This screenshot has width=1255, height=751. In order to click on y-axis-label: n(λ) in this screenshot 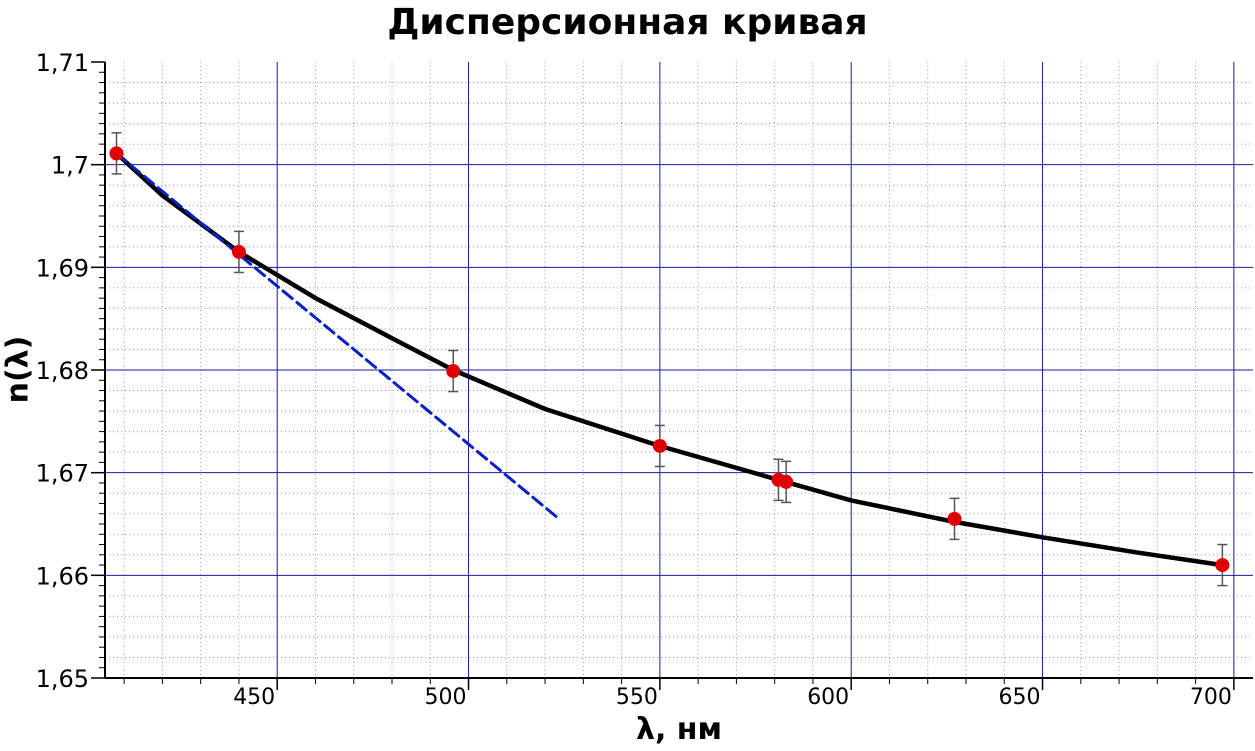, I will do `click(18, 369)`.